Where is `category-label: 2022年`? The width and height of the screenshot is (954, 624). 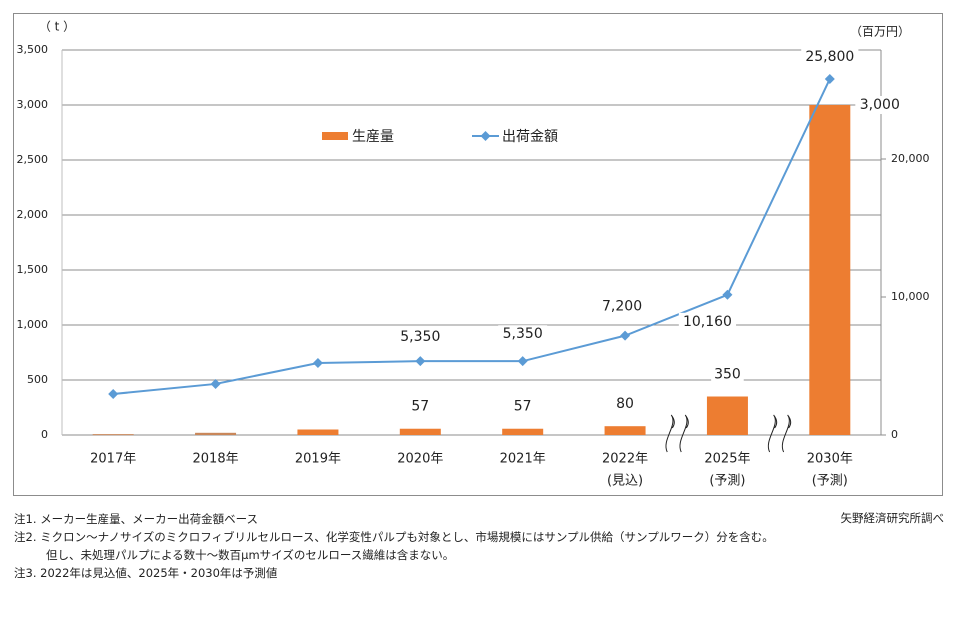
category-label: 2022年 is located at coordinates (625, 459).